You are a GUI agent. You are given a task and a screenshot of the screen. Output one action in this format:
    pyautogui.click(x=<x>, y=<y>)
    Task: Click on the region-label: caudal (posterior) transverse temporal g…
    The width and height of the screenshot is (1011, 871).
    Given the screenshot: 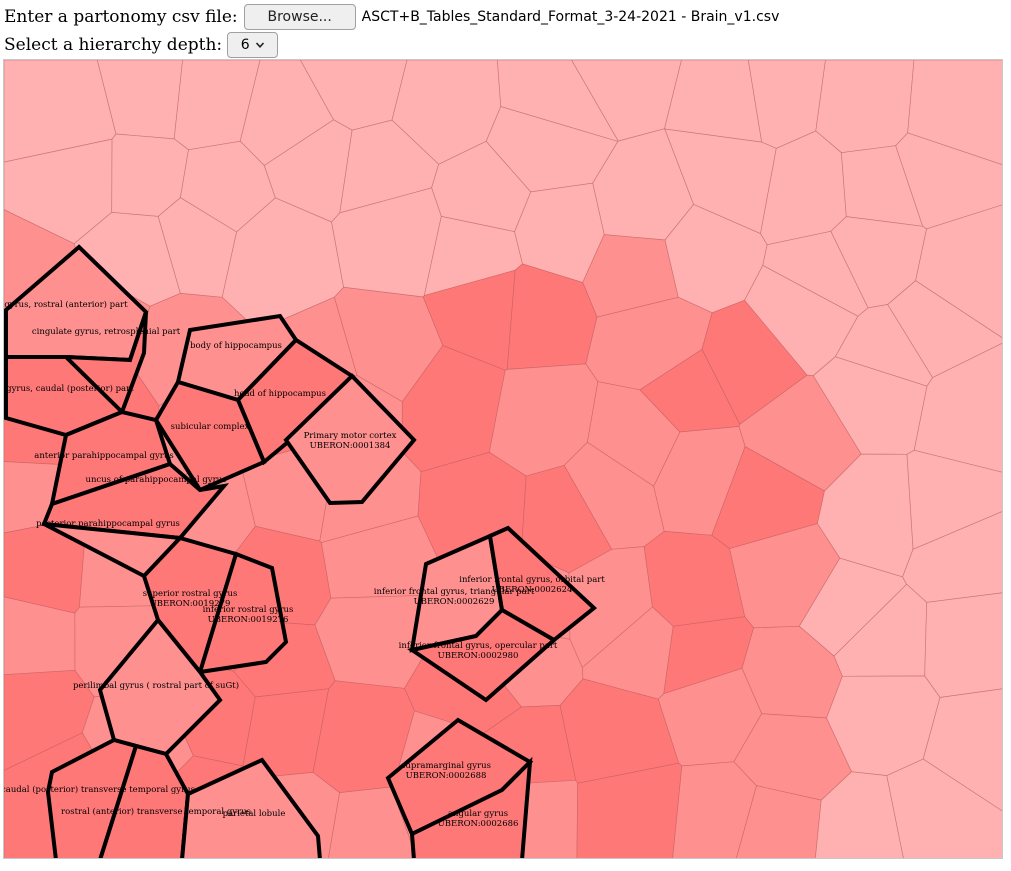 What is the action you would take?
    pyautogui.click(x=99, y=789)
    